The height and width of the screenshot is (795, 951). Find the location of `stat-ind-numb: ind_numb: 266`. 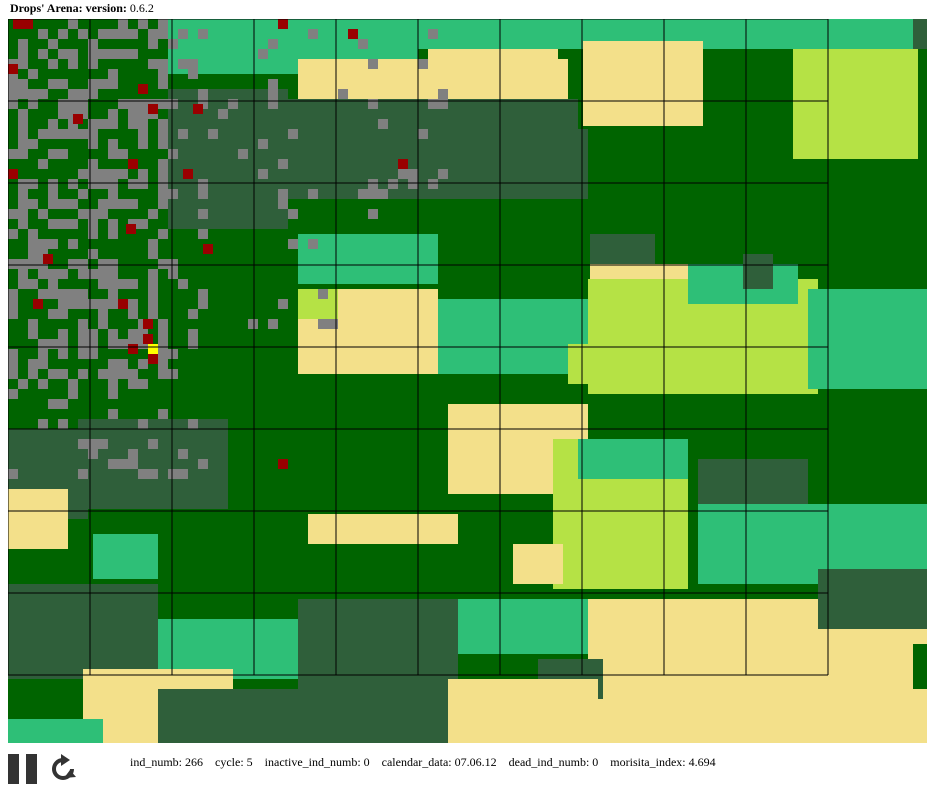

stat-ind-numb: ind_numb: 266 is located at coordinates (167, 762).